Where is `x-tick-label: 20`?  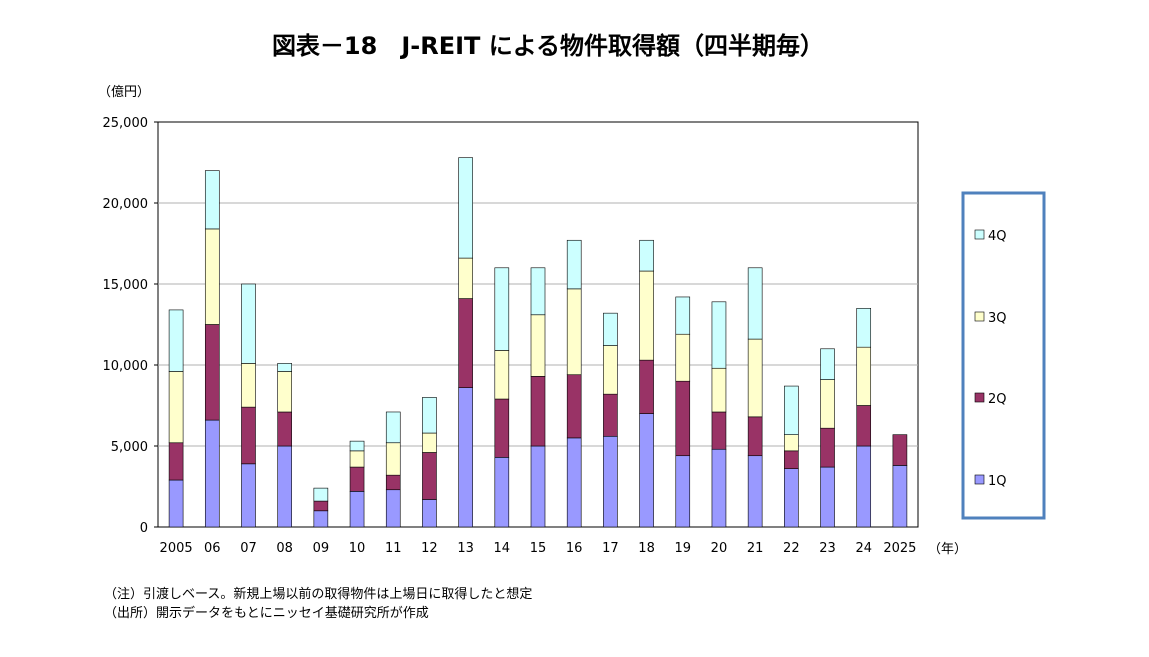
x-tick-label: 20 is located at coordinates (719, 548).